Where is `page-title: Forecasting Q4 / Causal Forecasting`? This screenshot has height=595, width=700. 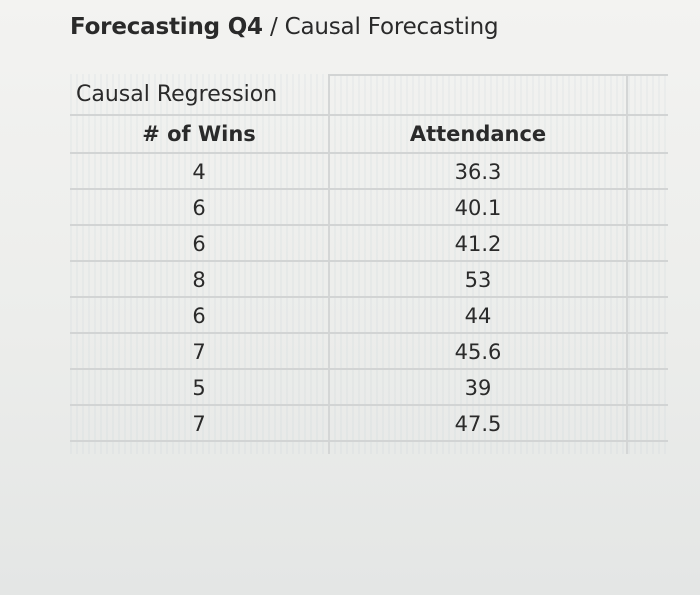
page-title: Forecasting Q4 / Causal Forecasting is located at coordinates (284, 27).